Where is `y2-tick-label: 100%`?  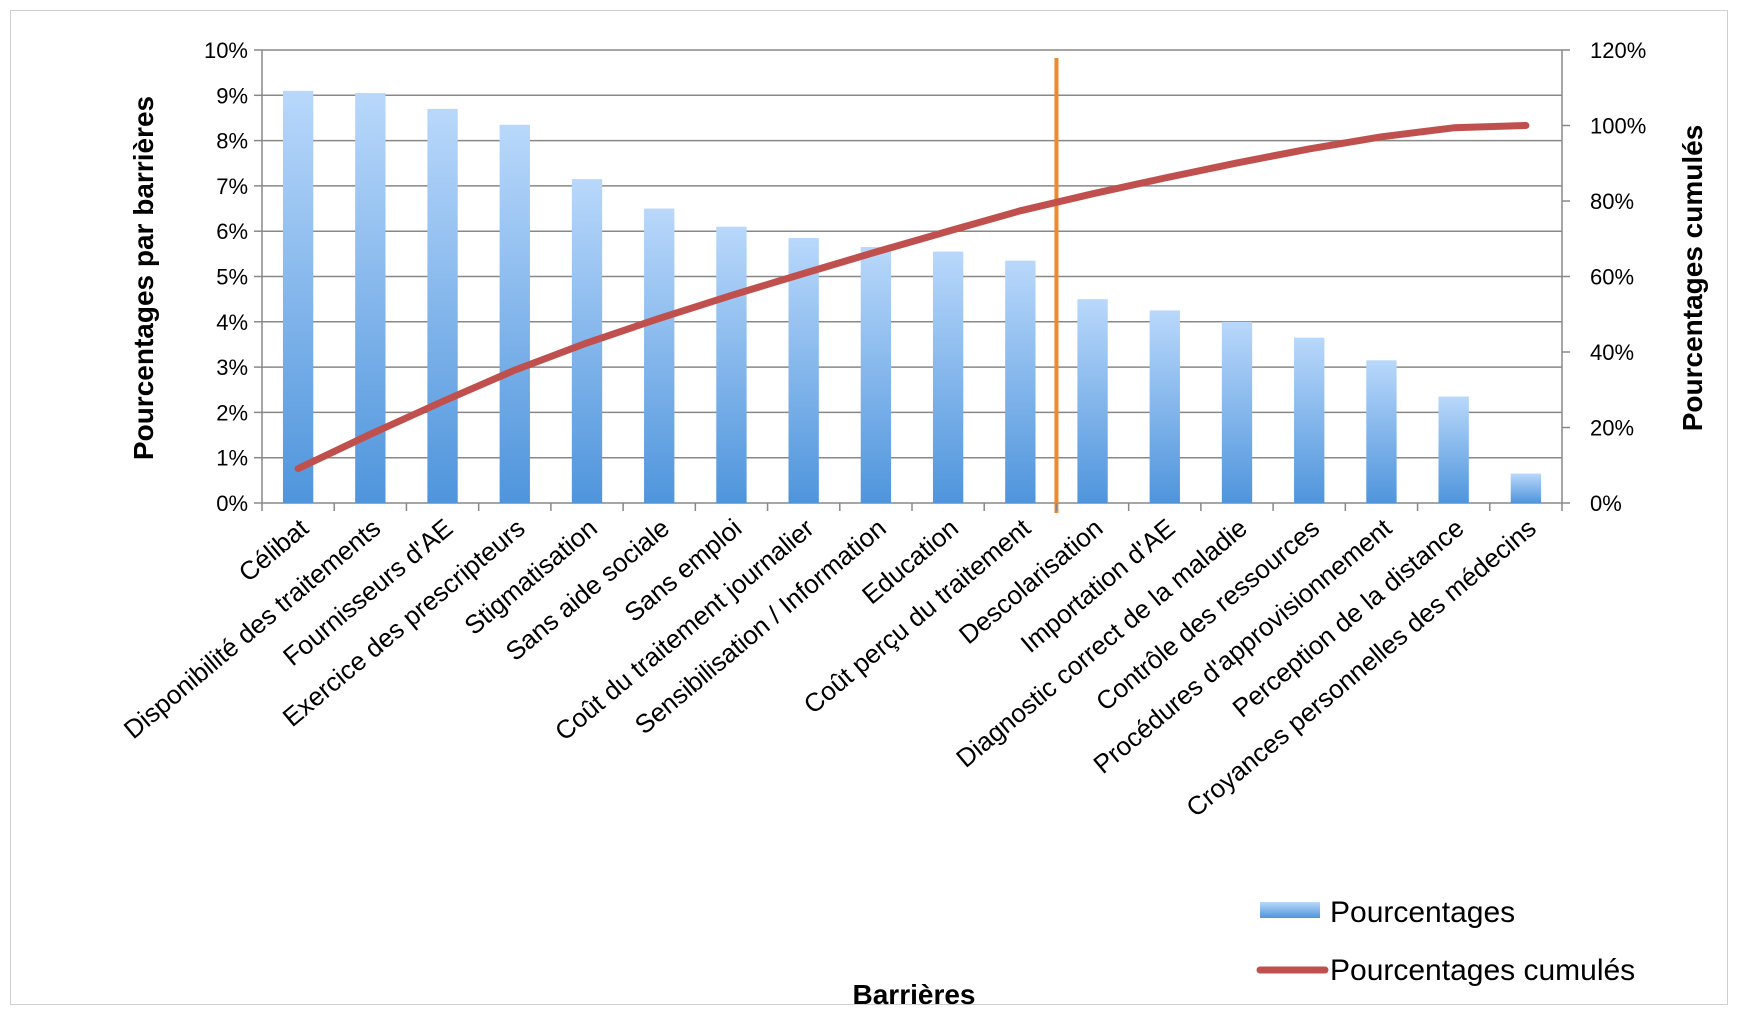 y2-tick-label: 100% is located at coordinates (1618, 126).